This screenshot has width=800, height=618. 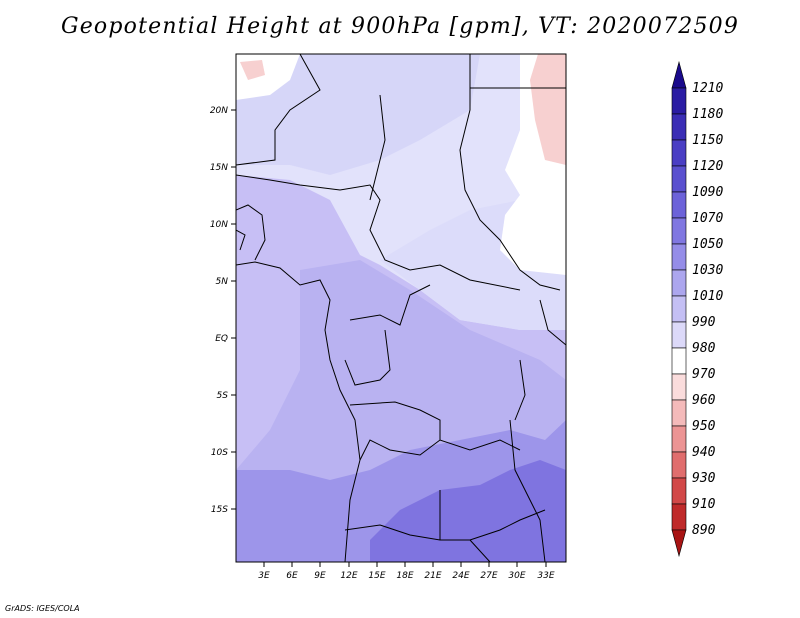 I want to click on lat-label-5n: 5N, so click(x=222, y=282).